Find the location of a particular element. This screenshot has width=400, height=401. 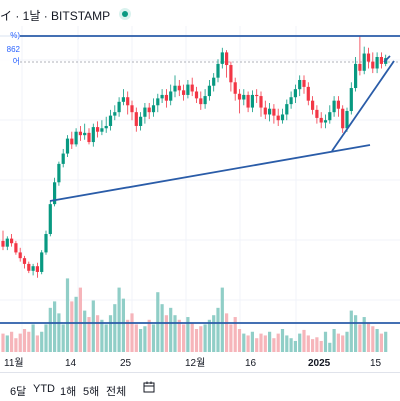

series-label-name: 어 is located at coordinates (10, 61).